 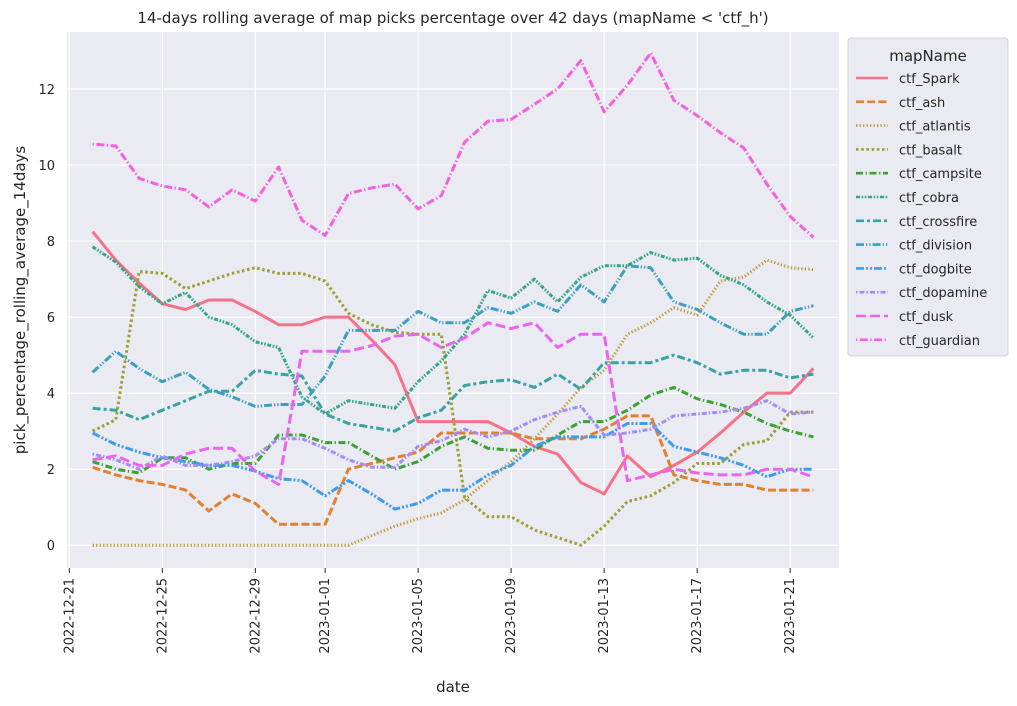 I want to click on legend-label: ctf_division, so click(x=935, y=246).